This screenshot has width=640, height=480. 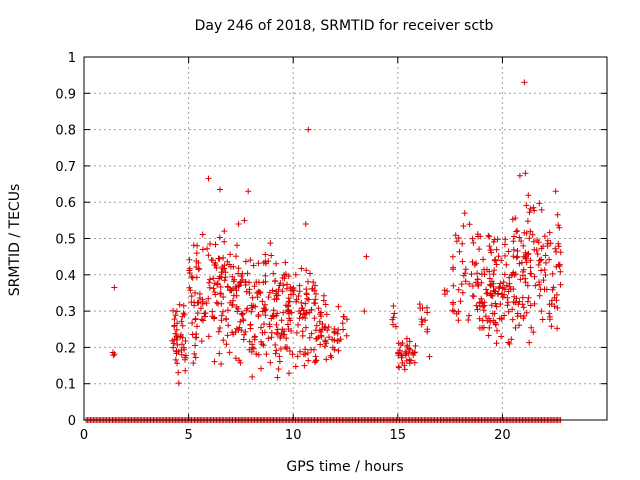 I want to click on y-tick-label: 0, so click(x=72, y=421).